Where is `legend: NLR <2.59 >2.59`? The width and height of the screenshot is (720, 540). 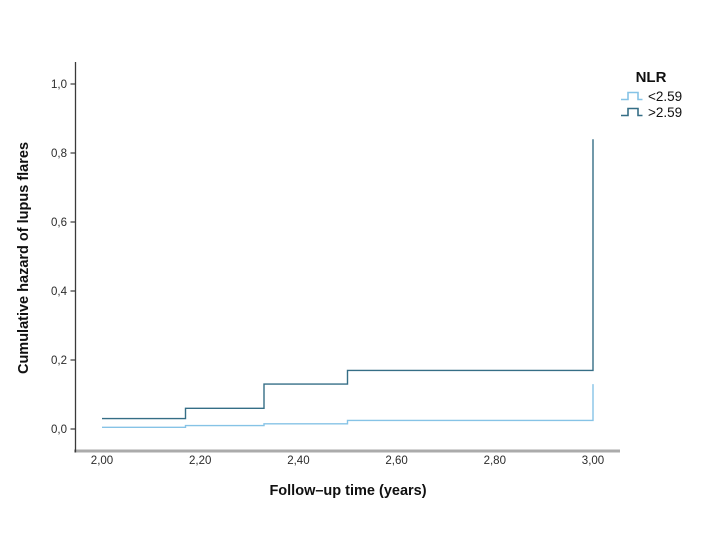 legend: NLR <2.59 >2.59 is located at coordinates (651, 94).